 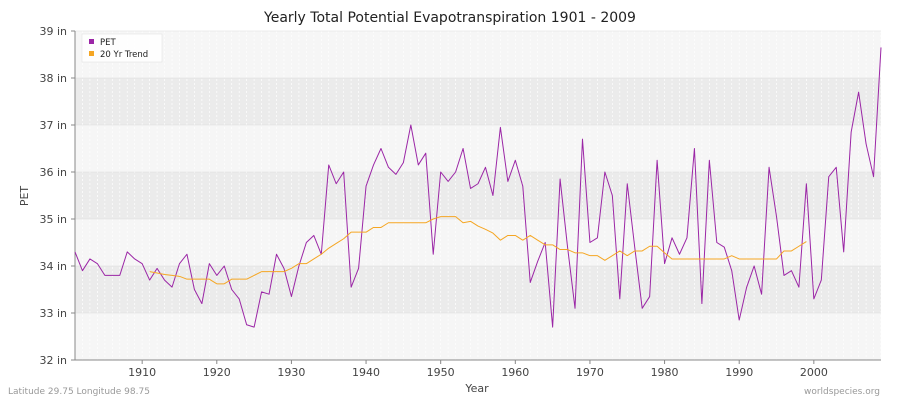 What do you see at coordinates (53, 172) in the screenshot?
I see `y-tick-label: 36 in` at bounding box center [53, 172].